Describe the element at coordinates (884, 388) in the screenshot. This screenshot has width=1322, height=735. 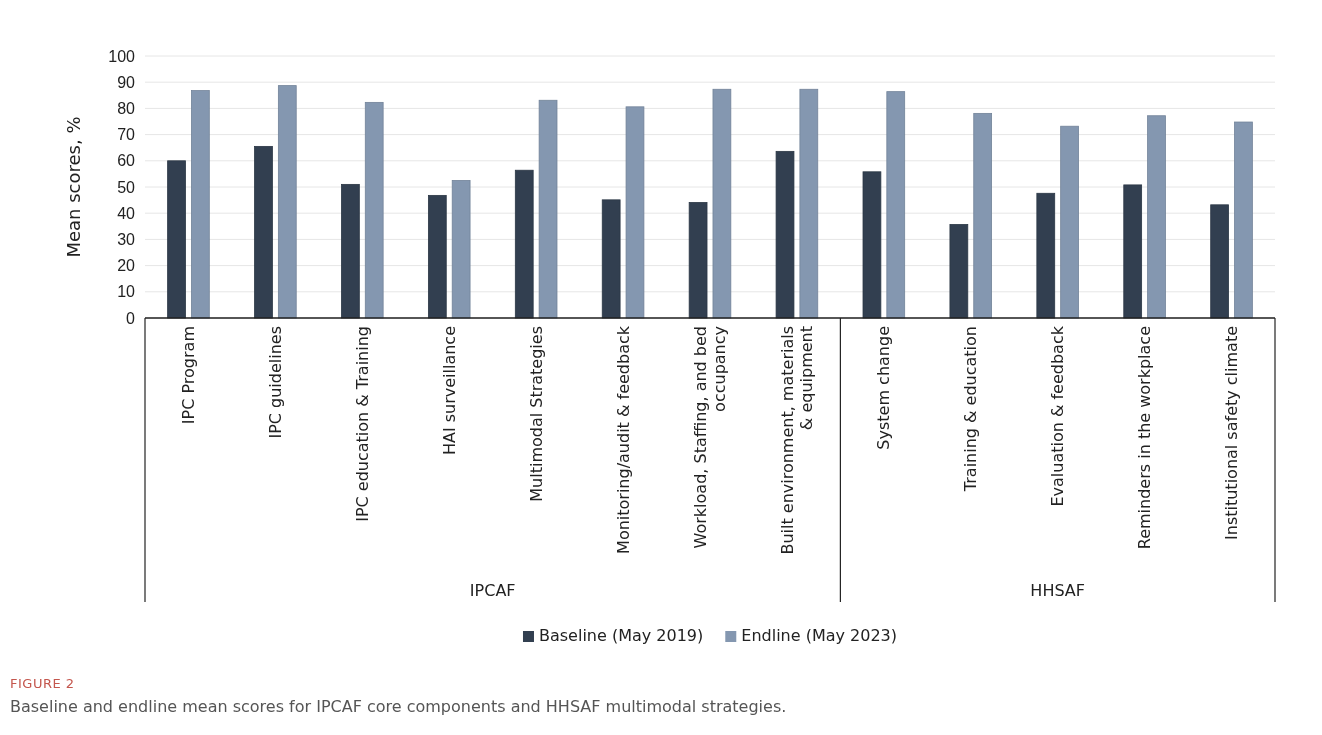
I see `x-tick-label: System change` at that location.